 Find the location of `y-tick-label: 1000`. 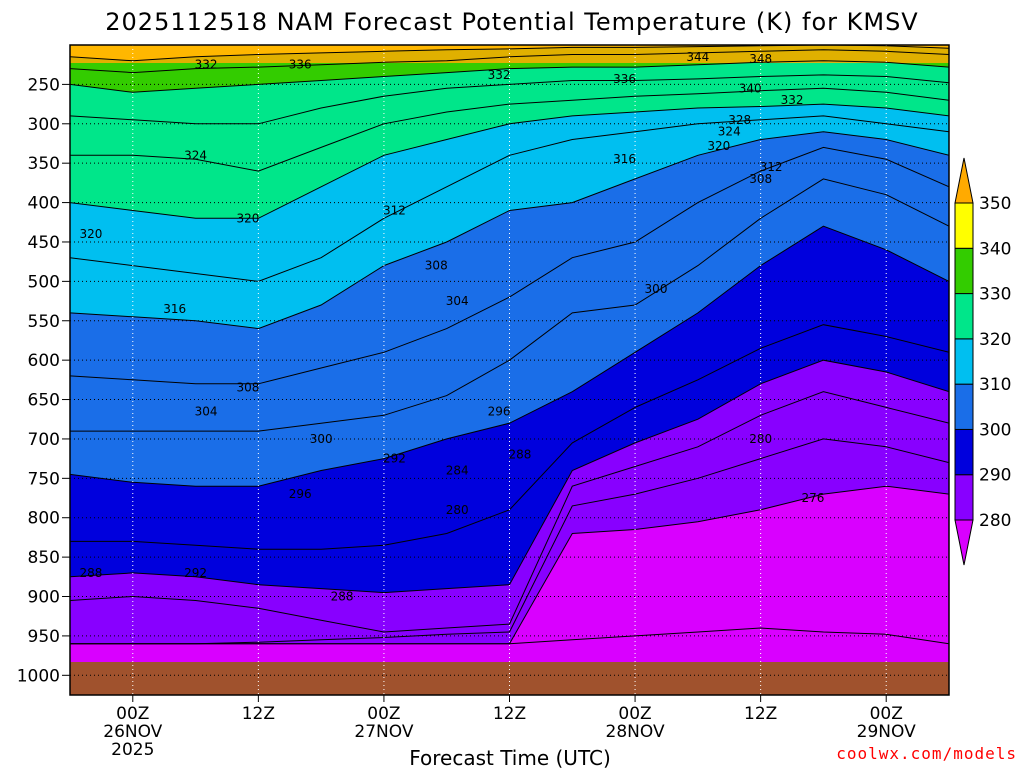

y-tick-label: 1000 is located at coordinates (38, 676).